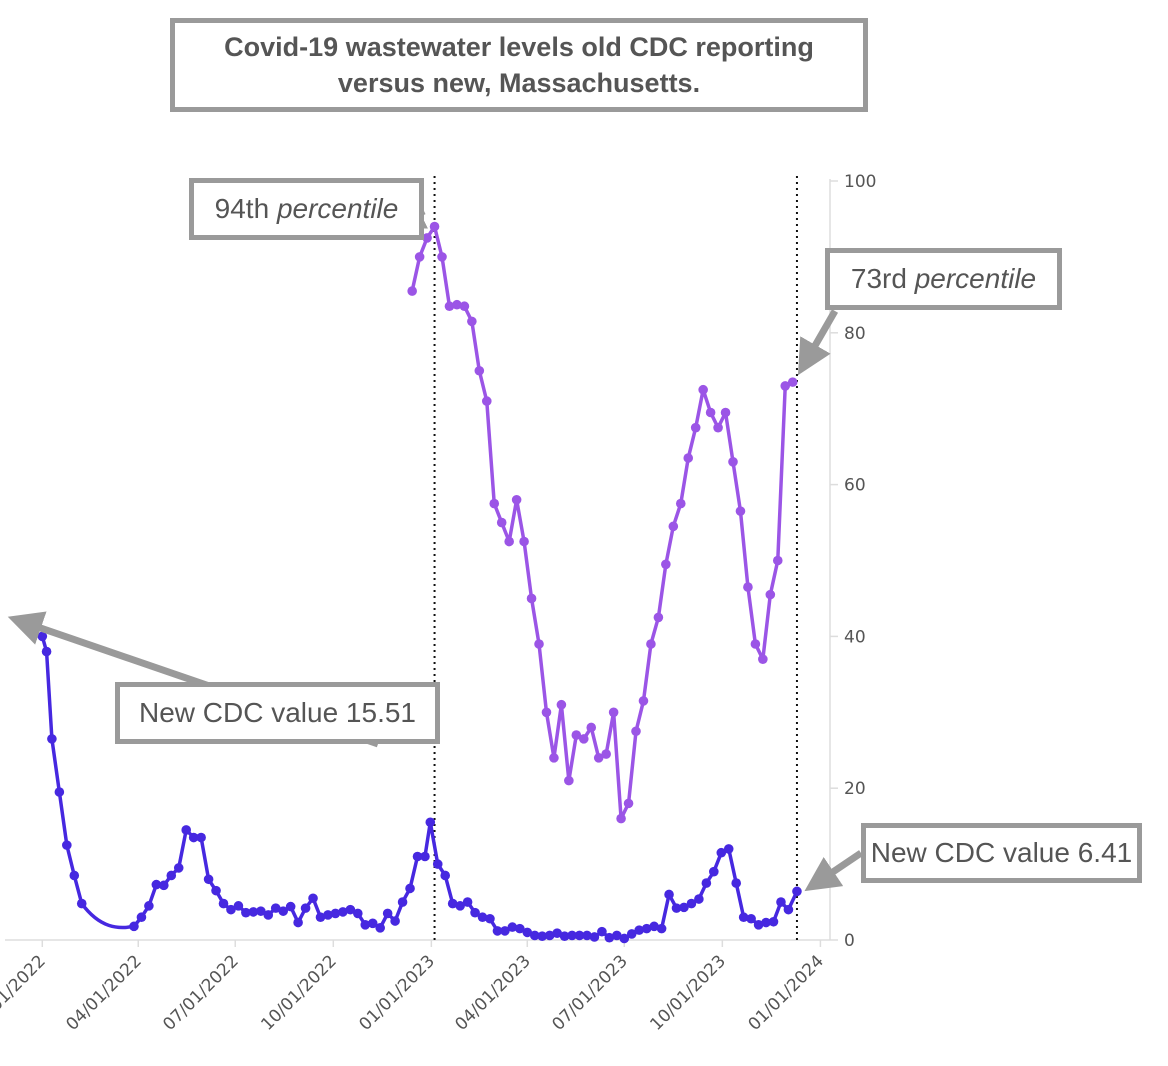 This screenshot has height=1066, width=1168. I want to click on x-tick-label: 04/01/2023, so click(492, 992).